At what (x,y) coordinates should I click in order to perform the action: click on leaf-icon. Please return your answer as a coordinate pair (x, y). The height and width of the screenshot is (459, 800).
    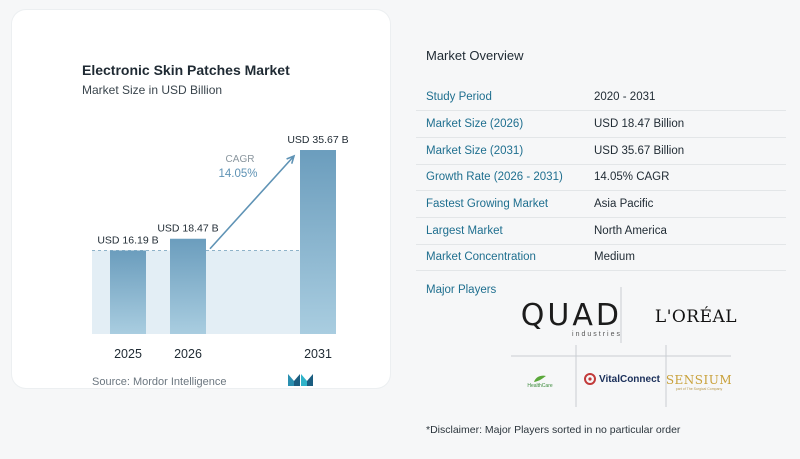
    Looking at the image, I should click on (540, 378).